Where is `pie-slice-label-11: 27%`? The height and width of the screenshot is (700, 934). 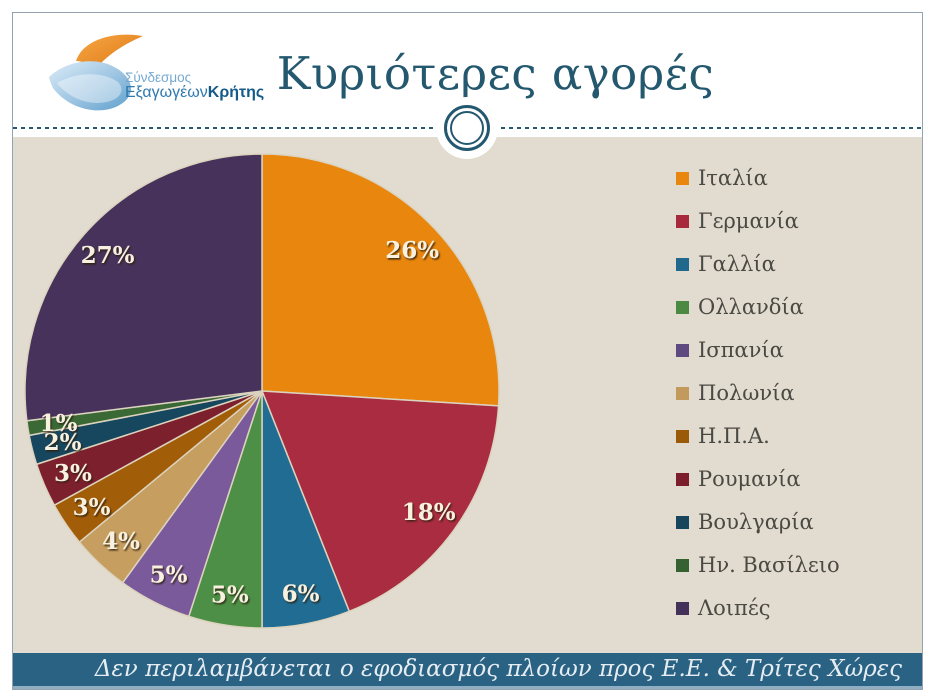 pie-slice-label-11: 27% is located at coordinates (108, 255).